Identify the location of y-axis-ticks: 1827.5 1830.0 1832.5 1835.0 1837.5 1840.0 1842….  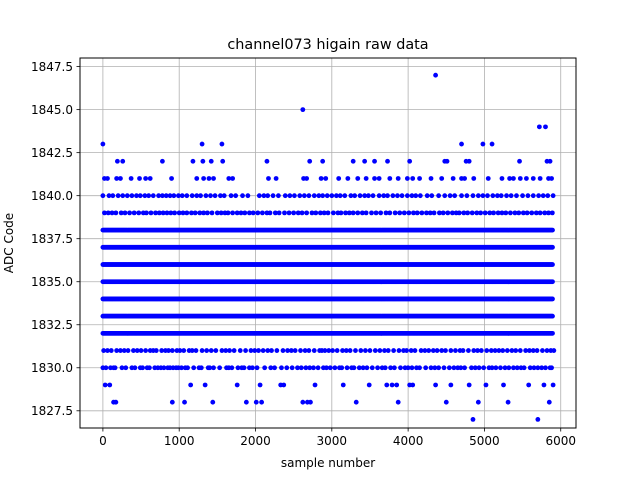
(55, 239).